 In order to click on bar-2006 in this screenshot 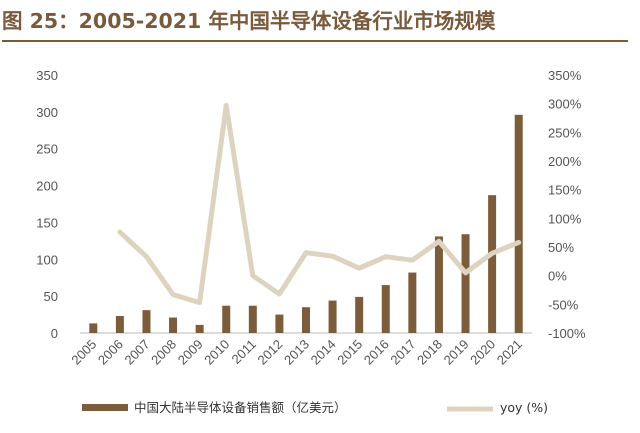, I will do `click(119, 324)`.